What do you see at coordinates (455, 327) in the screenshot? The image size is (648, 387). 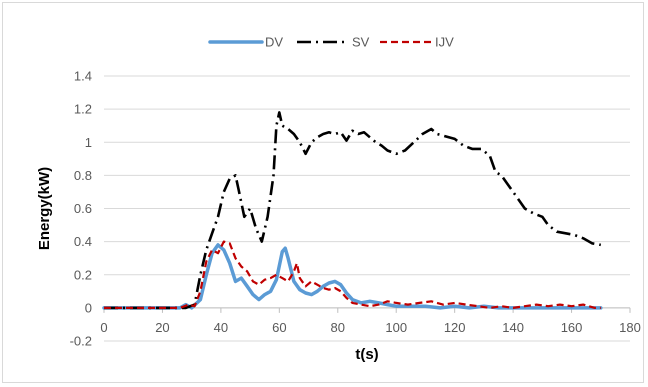 I see `x-tick-label: 120` at bounding box center [455, 327].